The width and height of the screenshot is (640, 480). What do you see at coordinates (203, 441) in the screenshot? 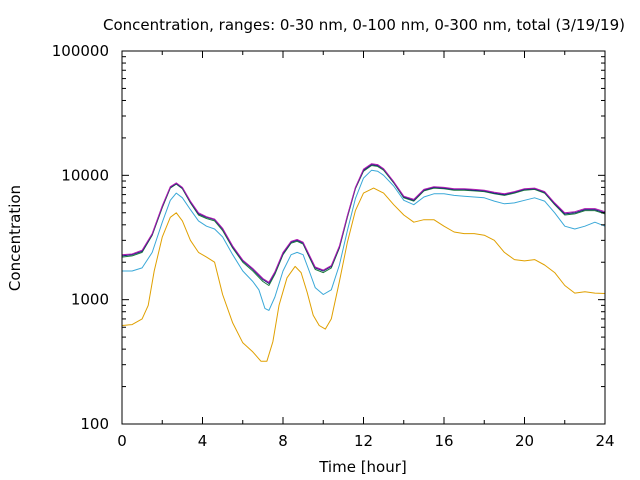
I see `x-tick-label: 4` at bounding box center [203, 441].